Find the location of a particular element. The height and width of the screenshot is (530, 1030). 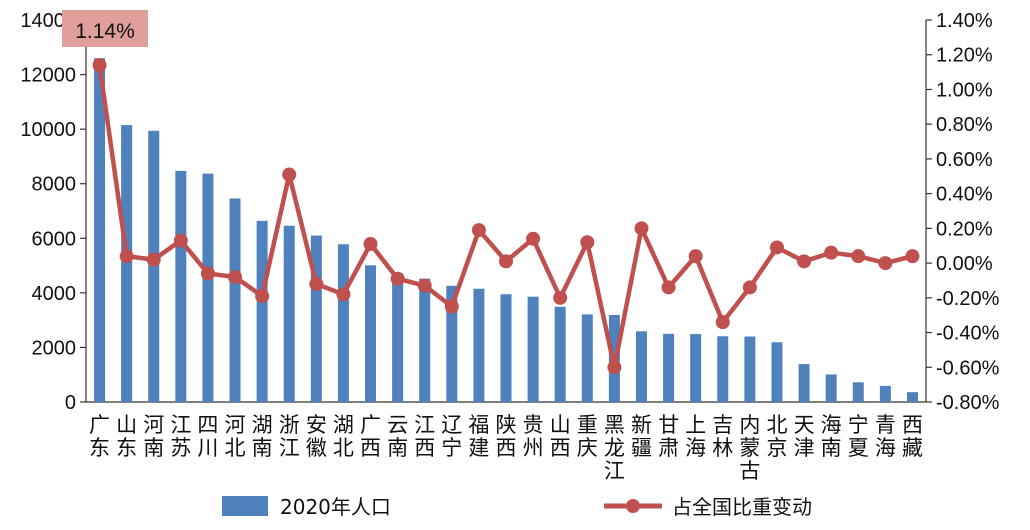

category-label-山西: 山西 is located at coordinates (560, 436).